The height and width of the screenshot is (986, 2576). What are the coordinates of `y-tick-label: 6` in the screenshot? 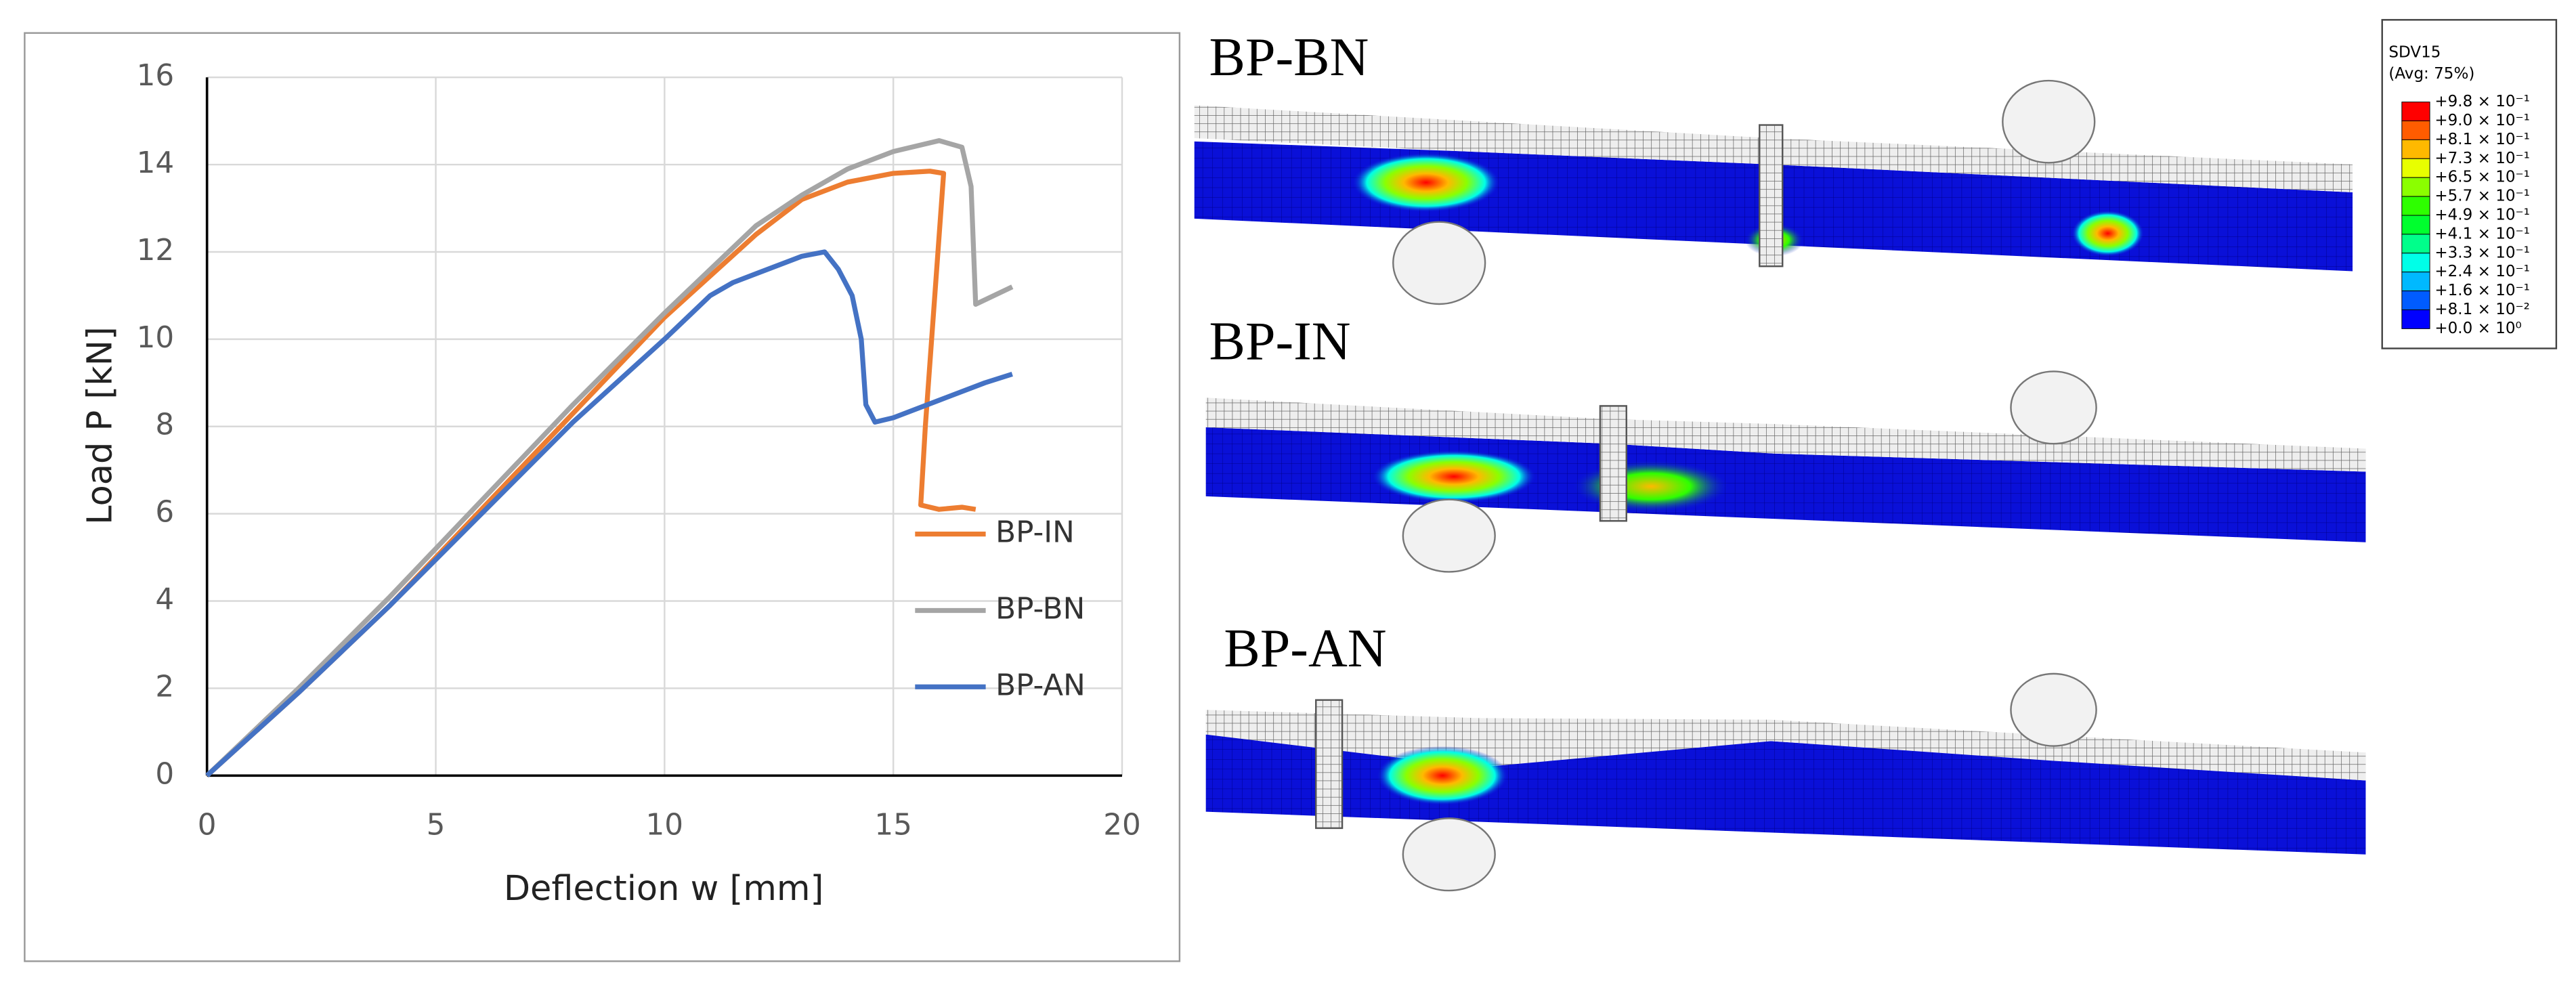 It's located at (164, 513).